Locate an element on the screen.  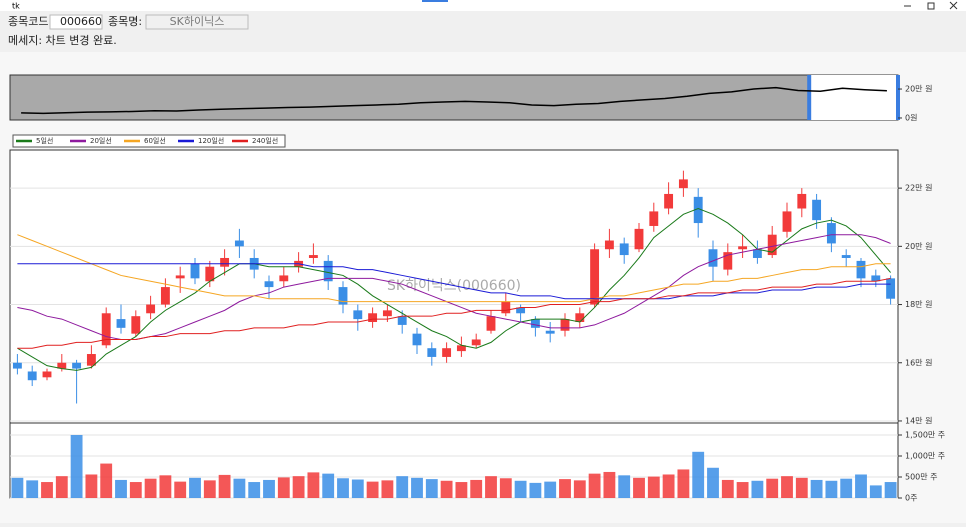
window-title: tk is located at coordinates (16, 6).